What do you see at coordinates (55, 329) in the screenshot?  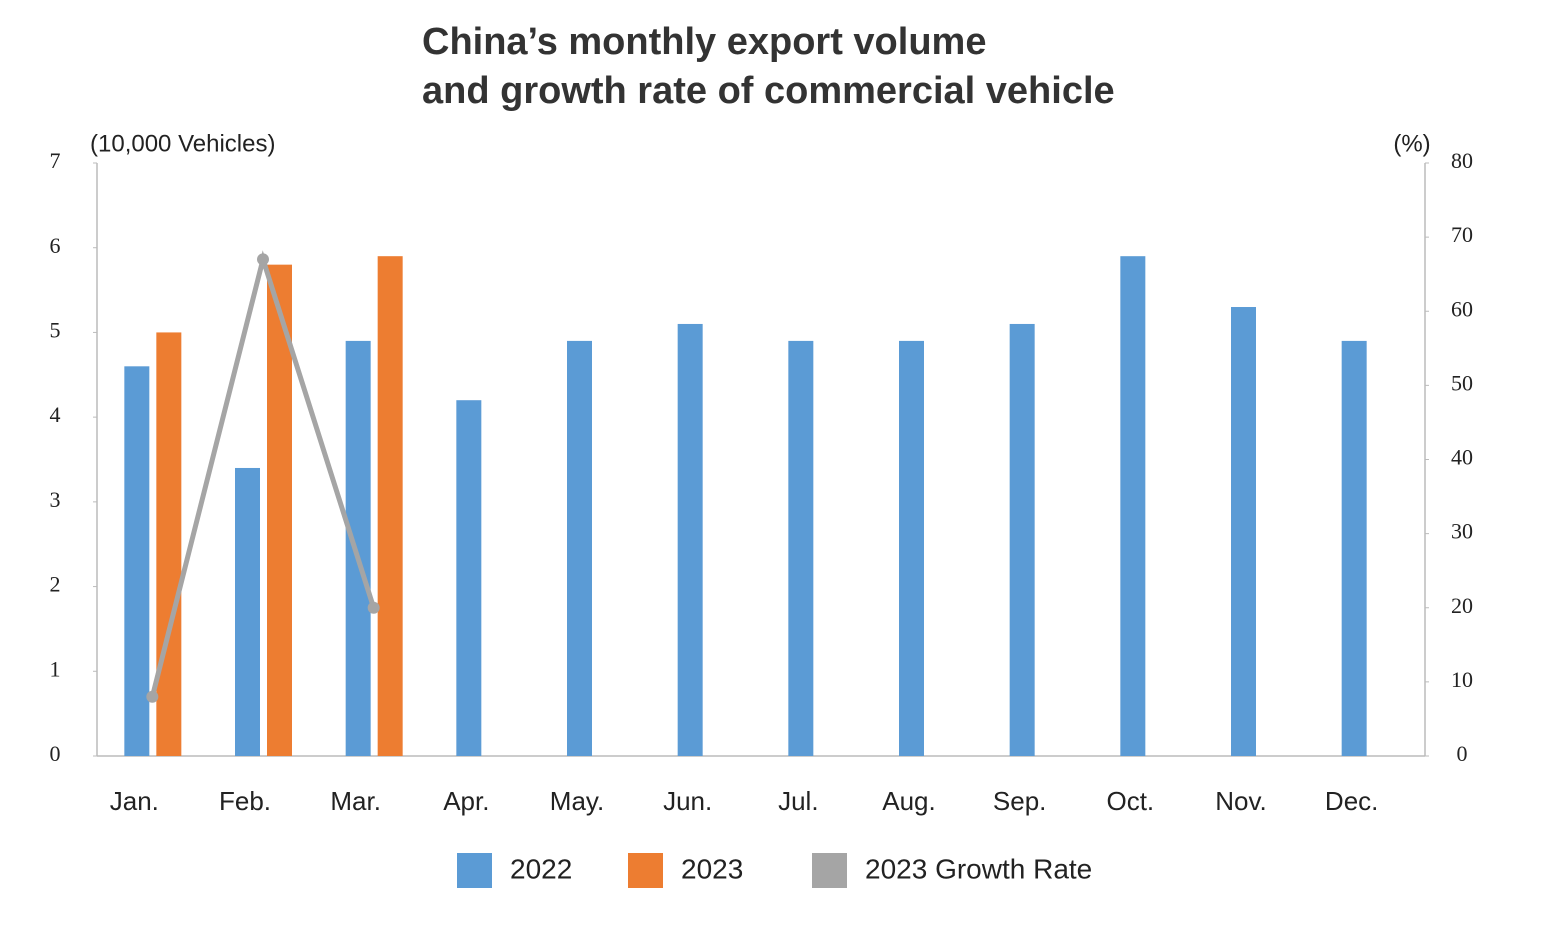 I see `y-tick-label: 5` at bounding box center [55, 329].